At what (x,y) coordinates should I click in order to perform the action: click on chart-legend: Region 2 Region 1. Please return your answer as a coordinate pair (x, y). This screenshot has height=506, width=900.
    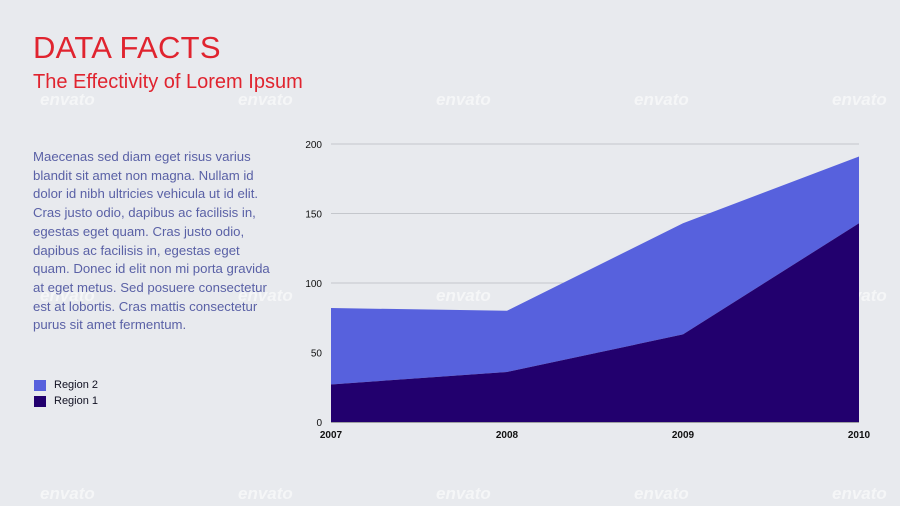
    Looking at the image, I should click on (66, 393).